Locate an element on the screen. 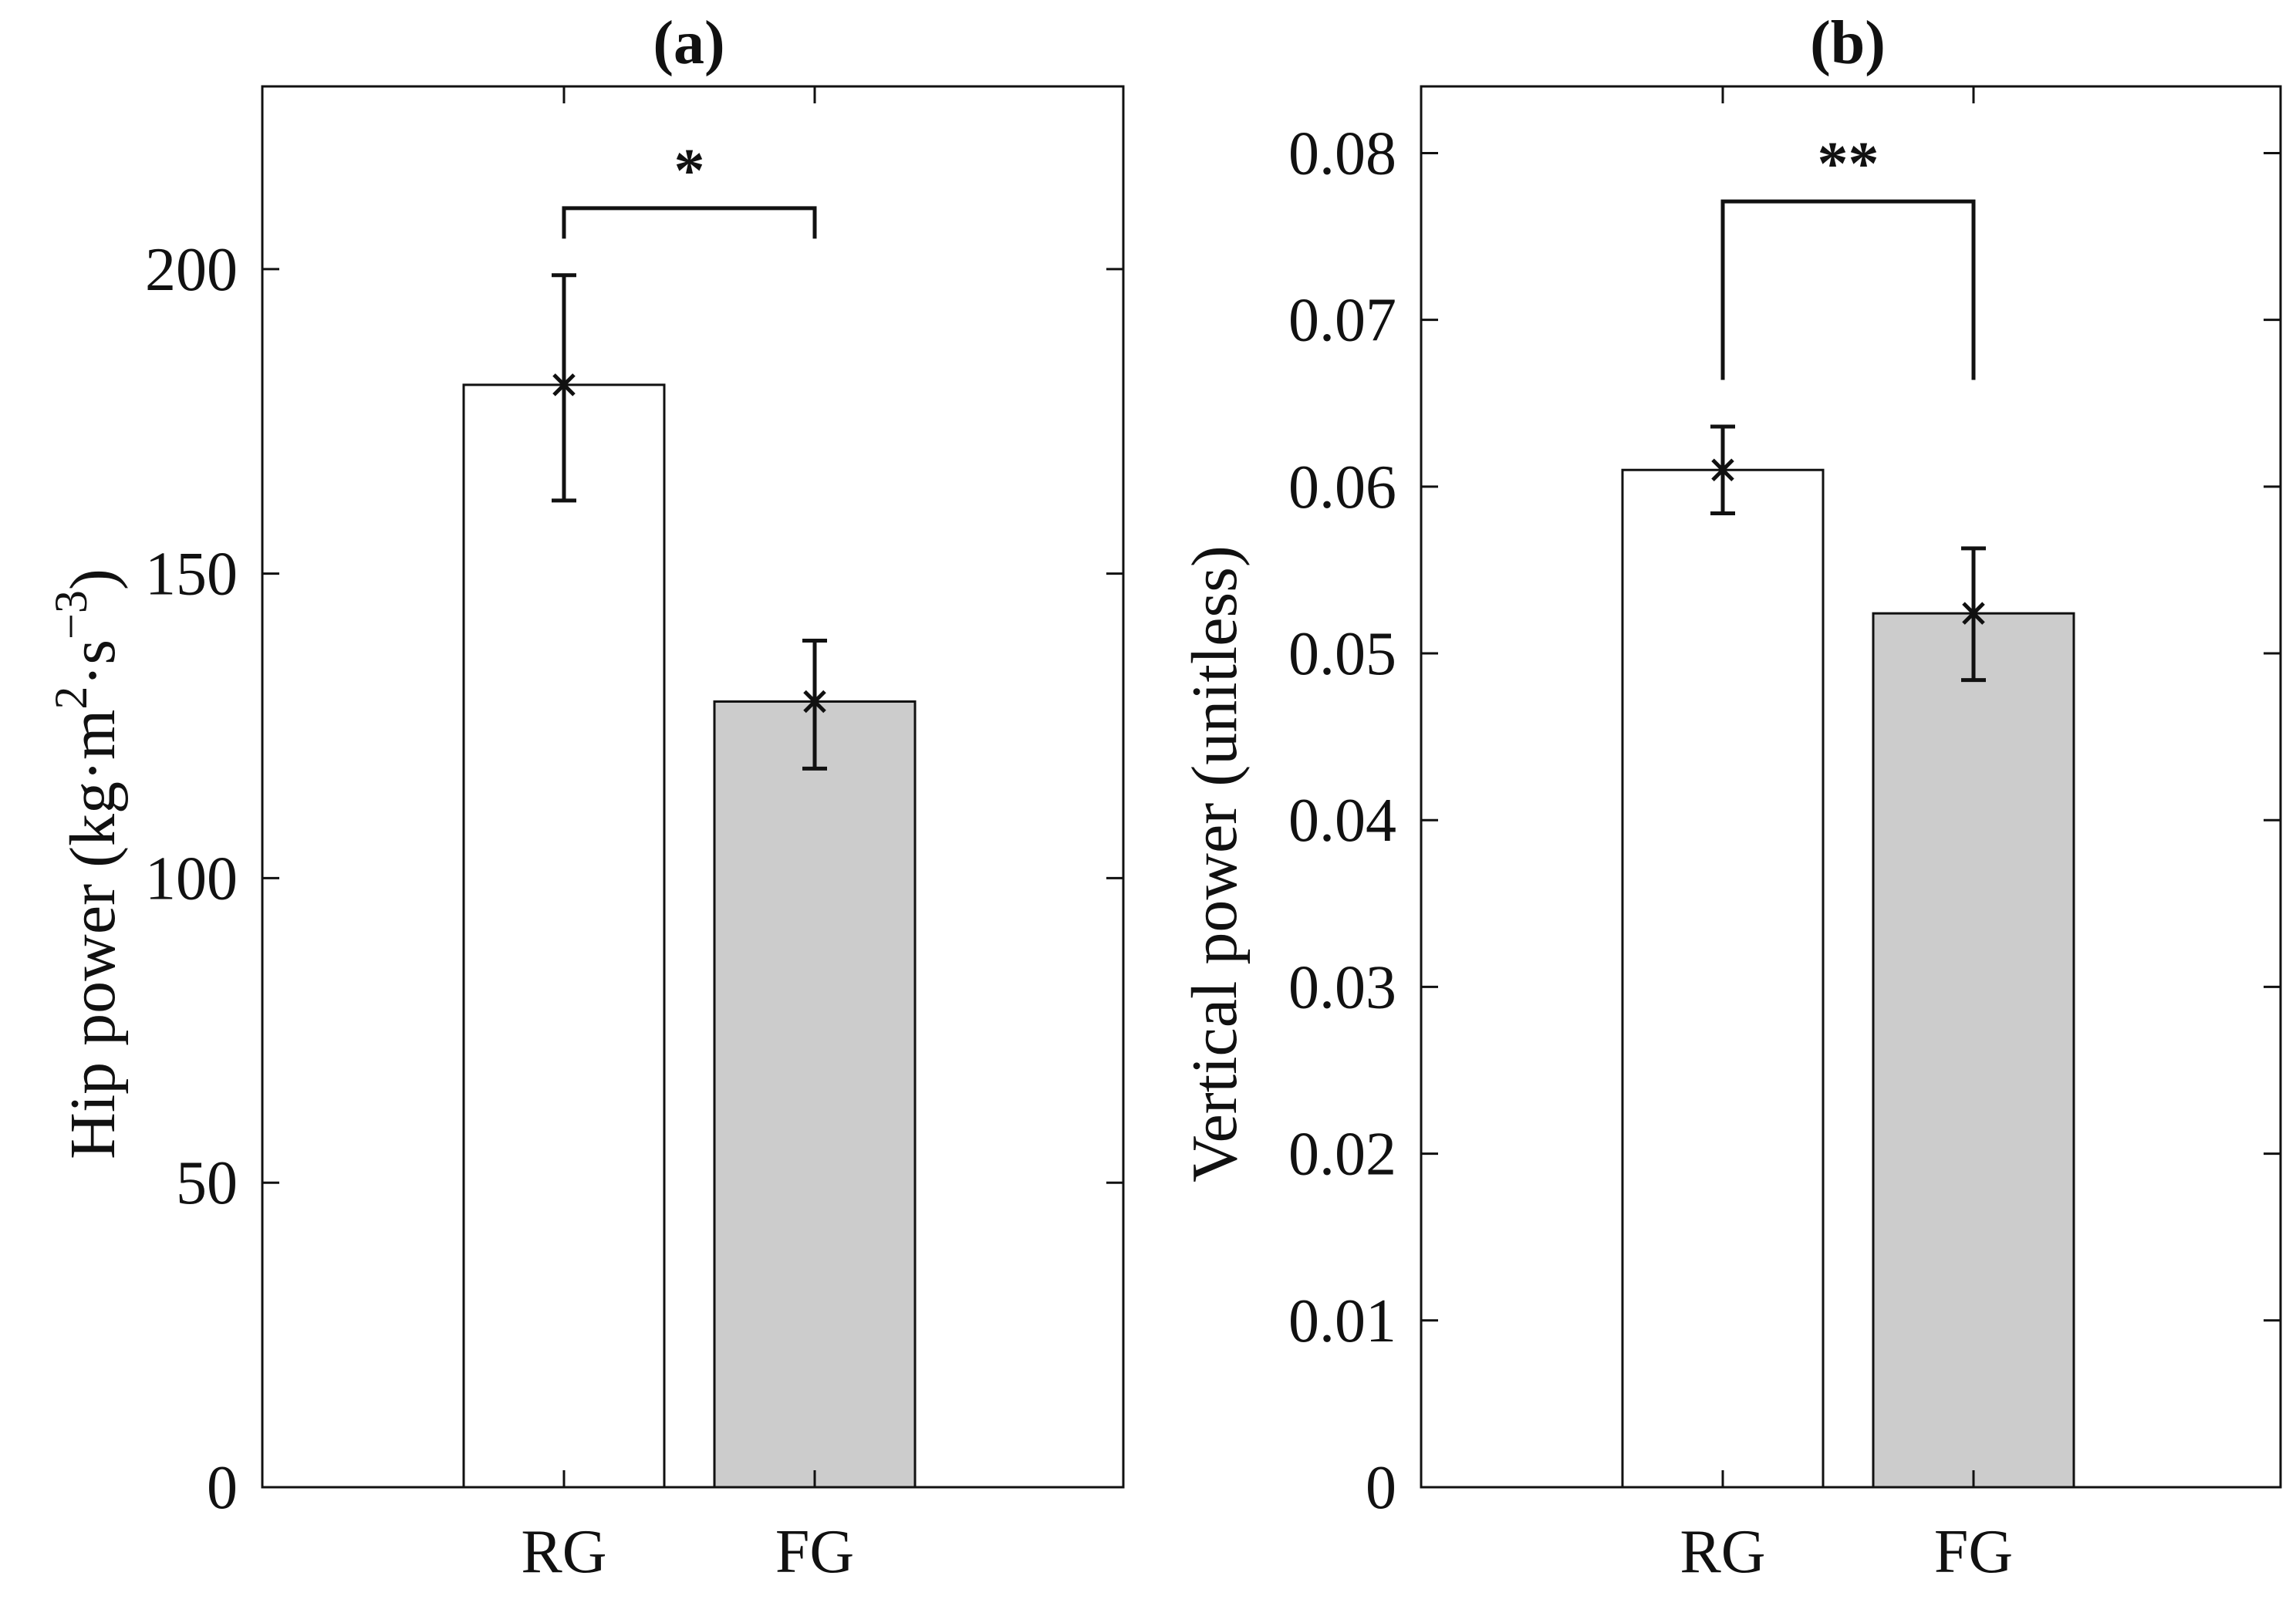 The image size is (2296, 1606). ytick-label: 0.03 is located at coordinates (1342, 987).